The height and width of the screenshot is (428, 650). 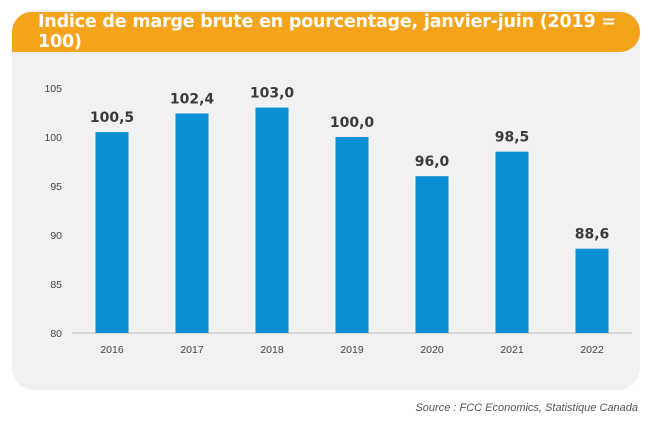 What do you see at coordinates (512, 350) in the screenshot?
I see `x-tick-label: 2021` at bounding box center [512, 350].